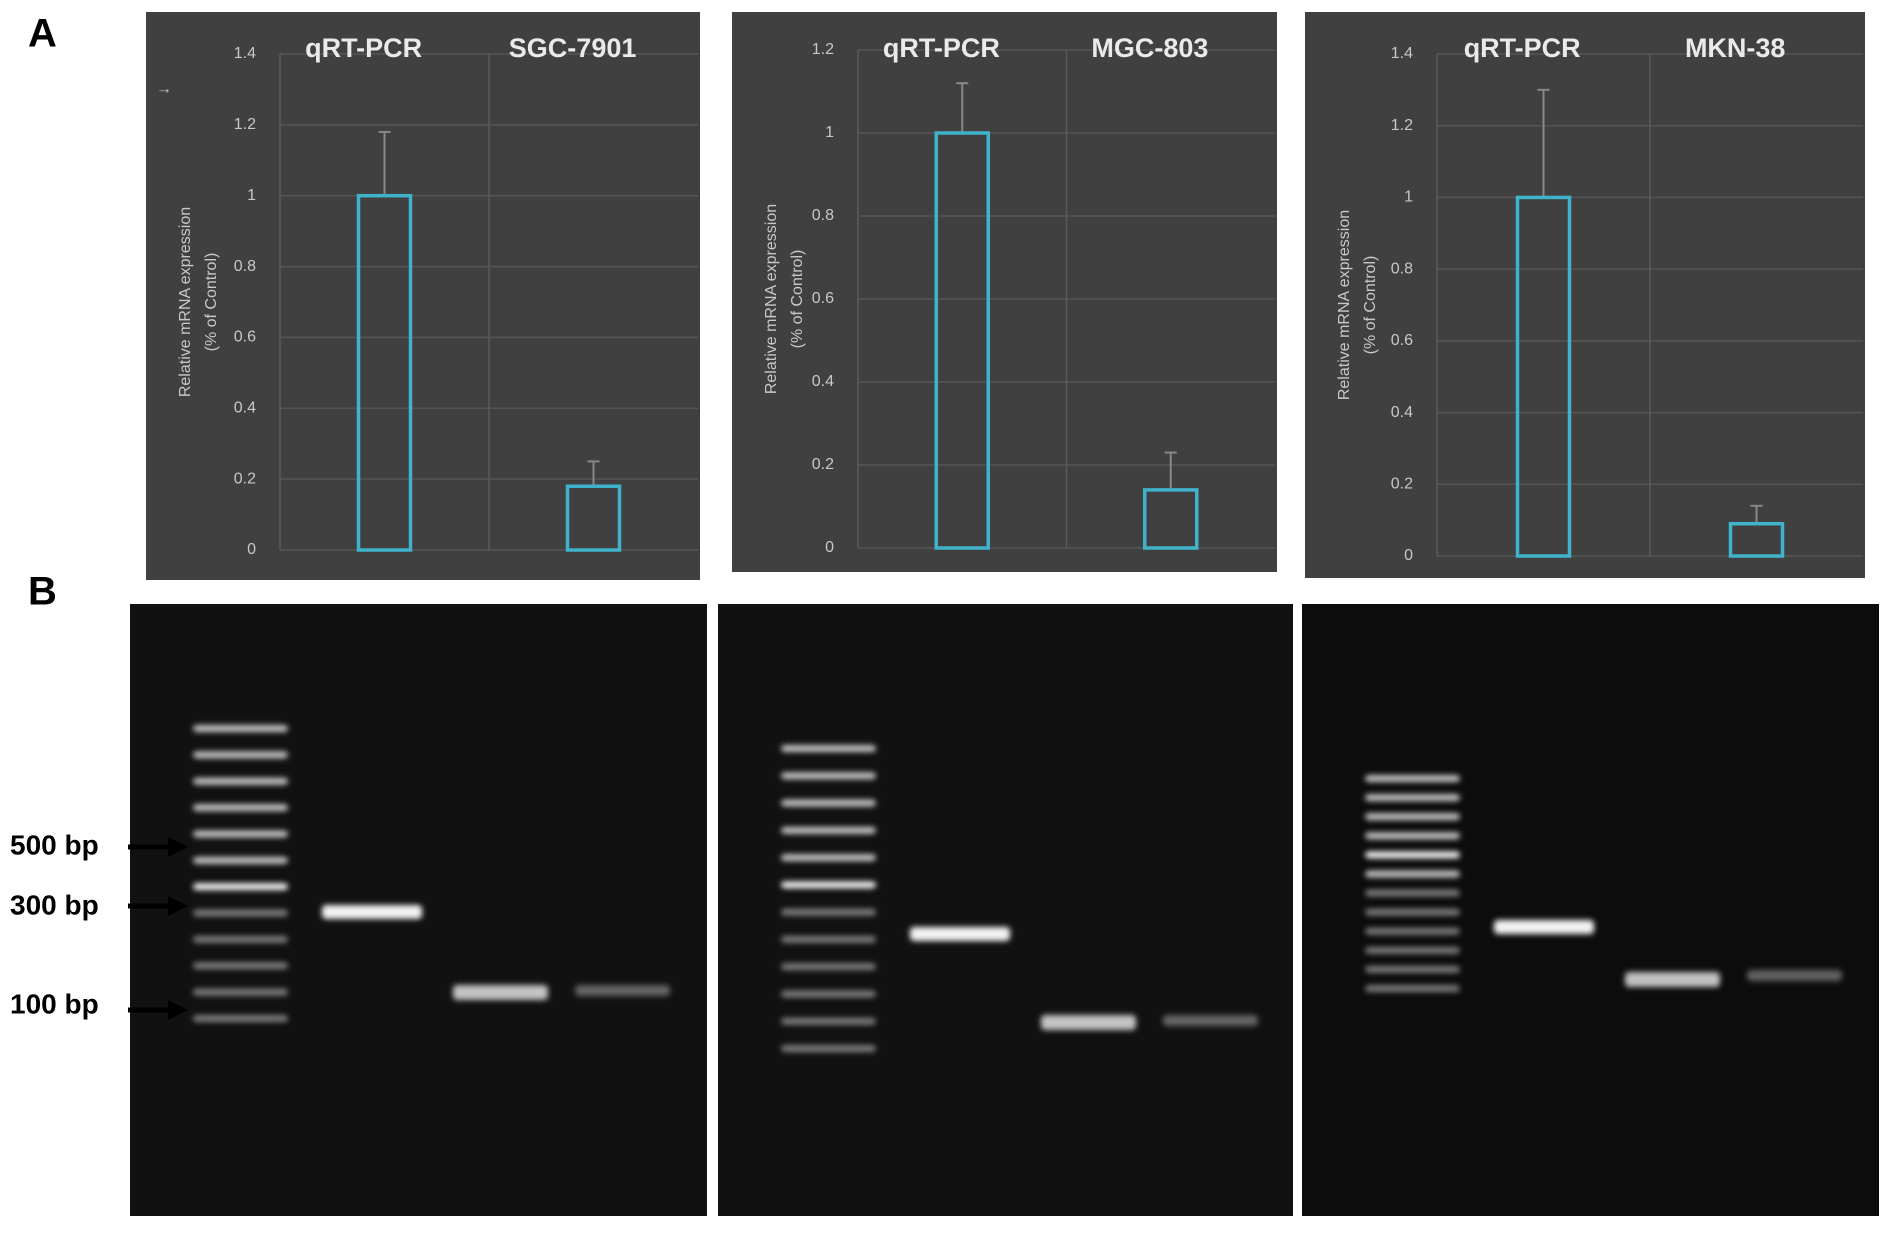  What do you see at coordinates (164, 89) in the screenshot?
I see `arrow-mark: →` at bounding box center [164, 89].